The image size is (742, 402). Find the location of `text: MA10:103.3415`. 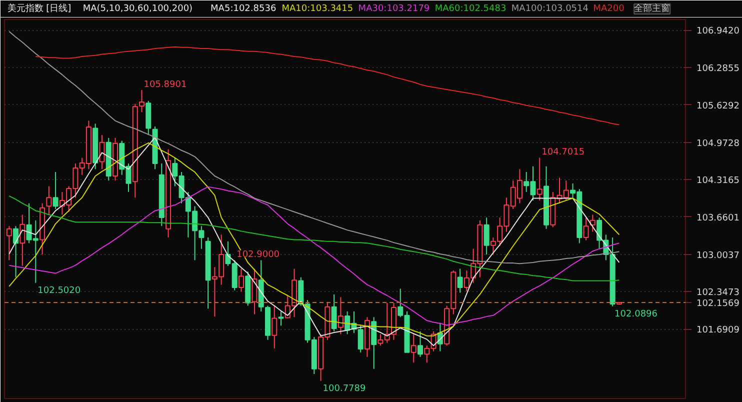

text: MA10:103.3415 is located at coordinates (318, 9).